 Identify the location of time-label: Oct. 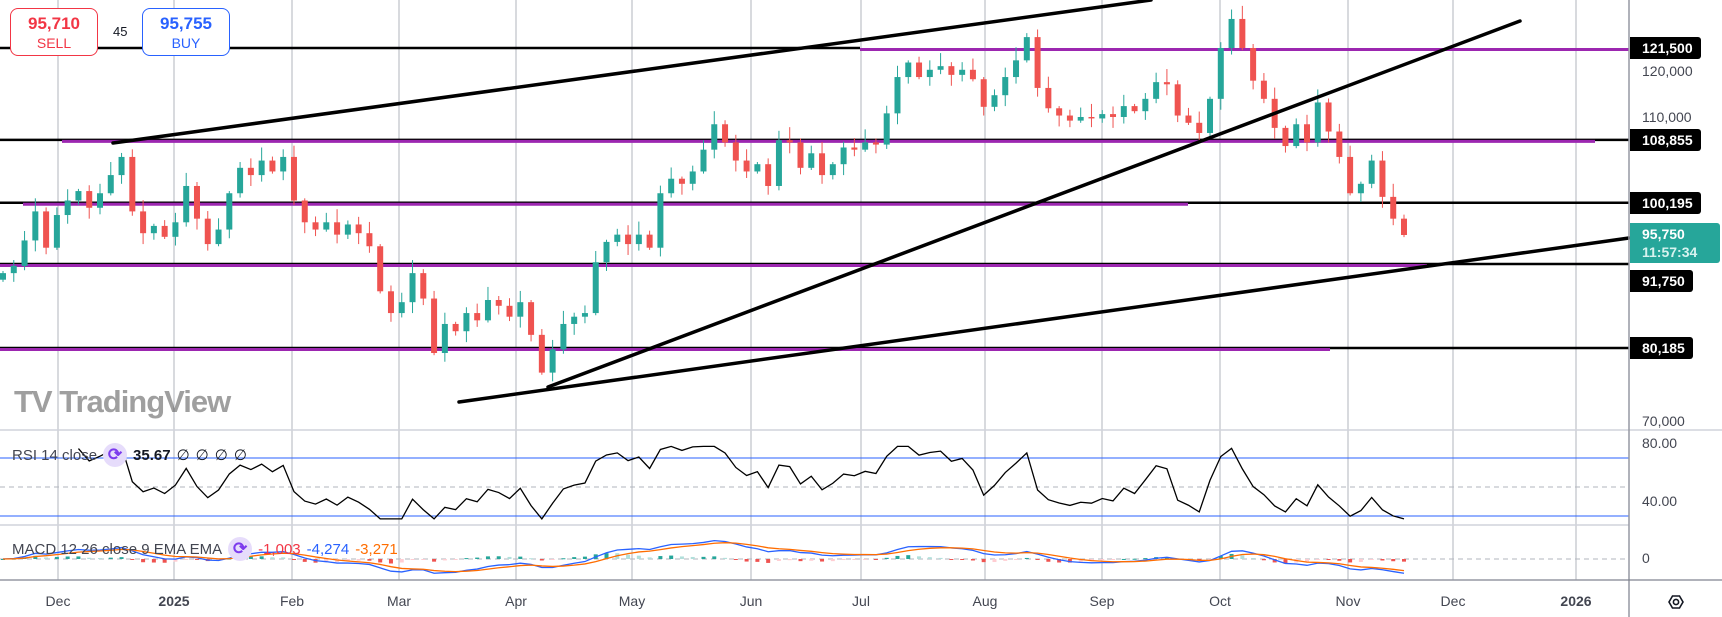
(1220, 601).